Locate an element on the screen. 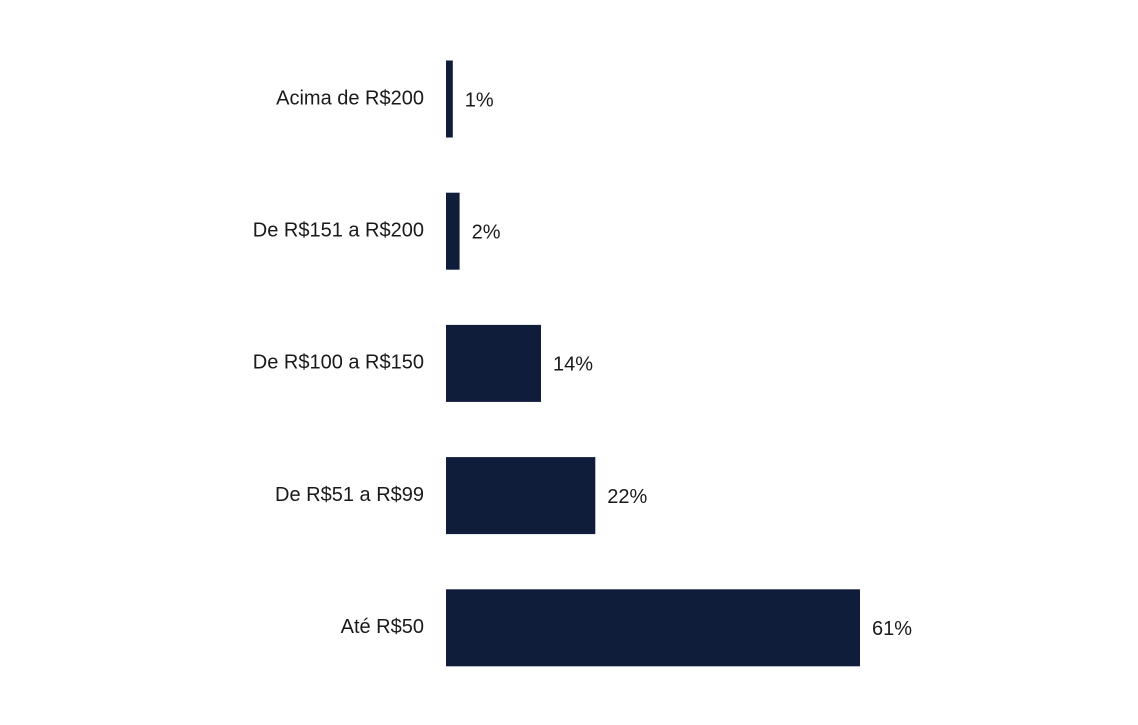 This screenshot has width=1138, height=725. category-label: Acima de R$200 is located at coordinates (350, 98).